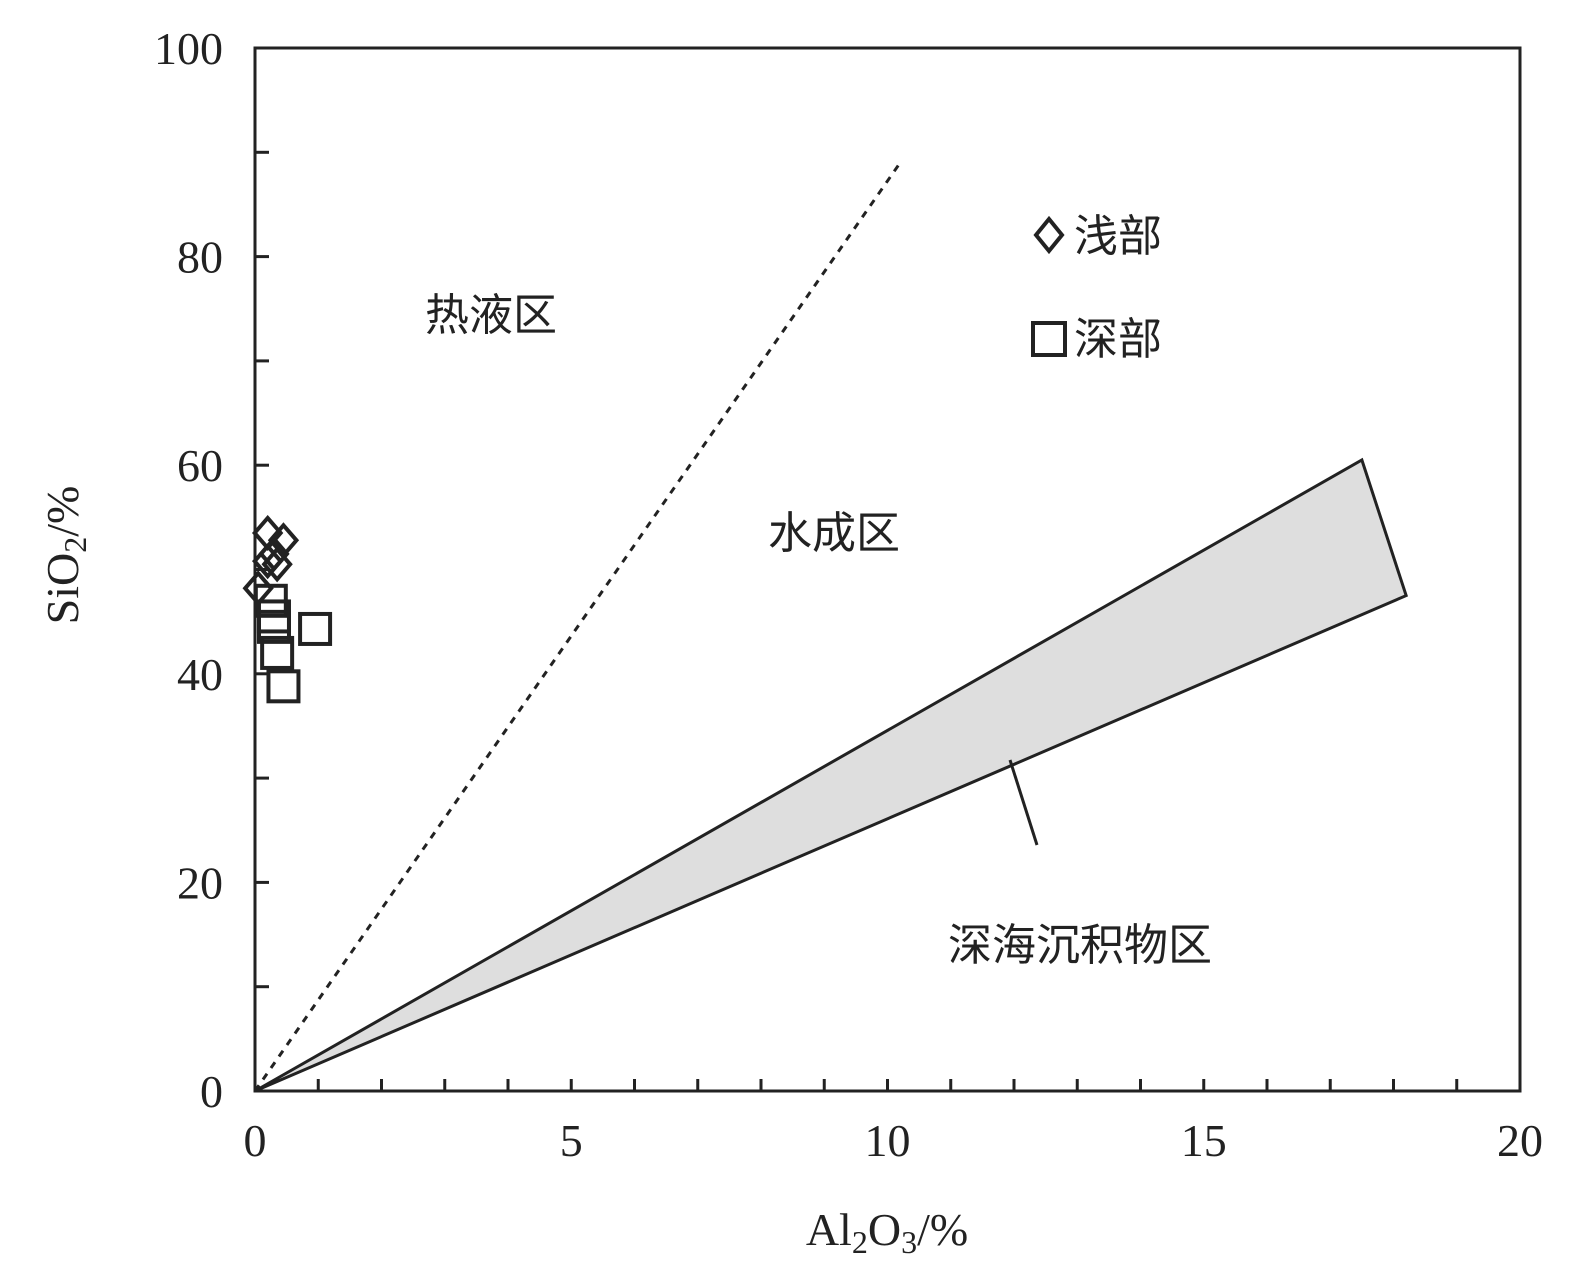 The height and width of the screenshot is (1271, 1578). What do you see at coordinates (200, 674) in the screenshot?
I see `y-tick-label: 40` at bounding box center [200, 674].